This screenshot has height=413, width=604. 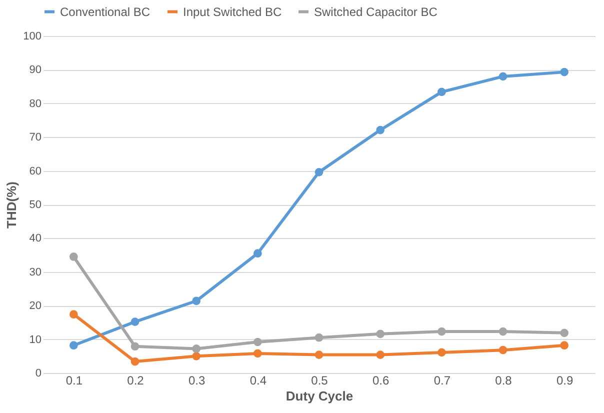 I want to click on y-tick-label: 10, so click(x=35, y=340).